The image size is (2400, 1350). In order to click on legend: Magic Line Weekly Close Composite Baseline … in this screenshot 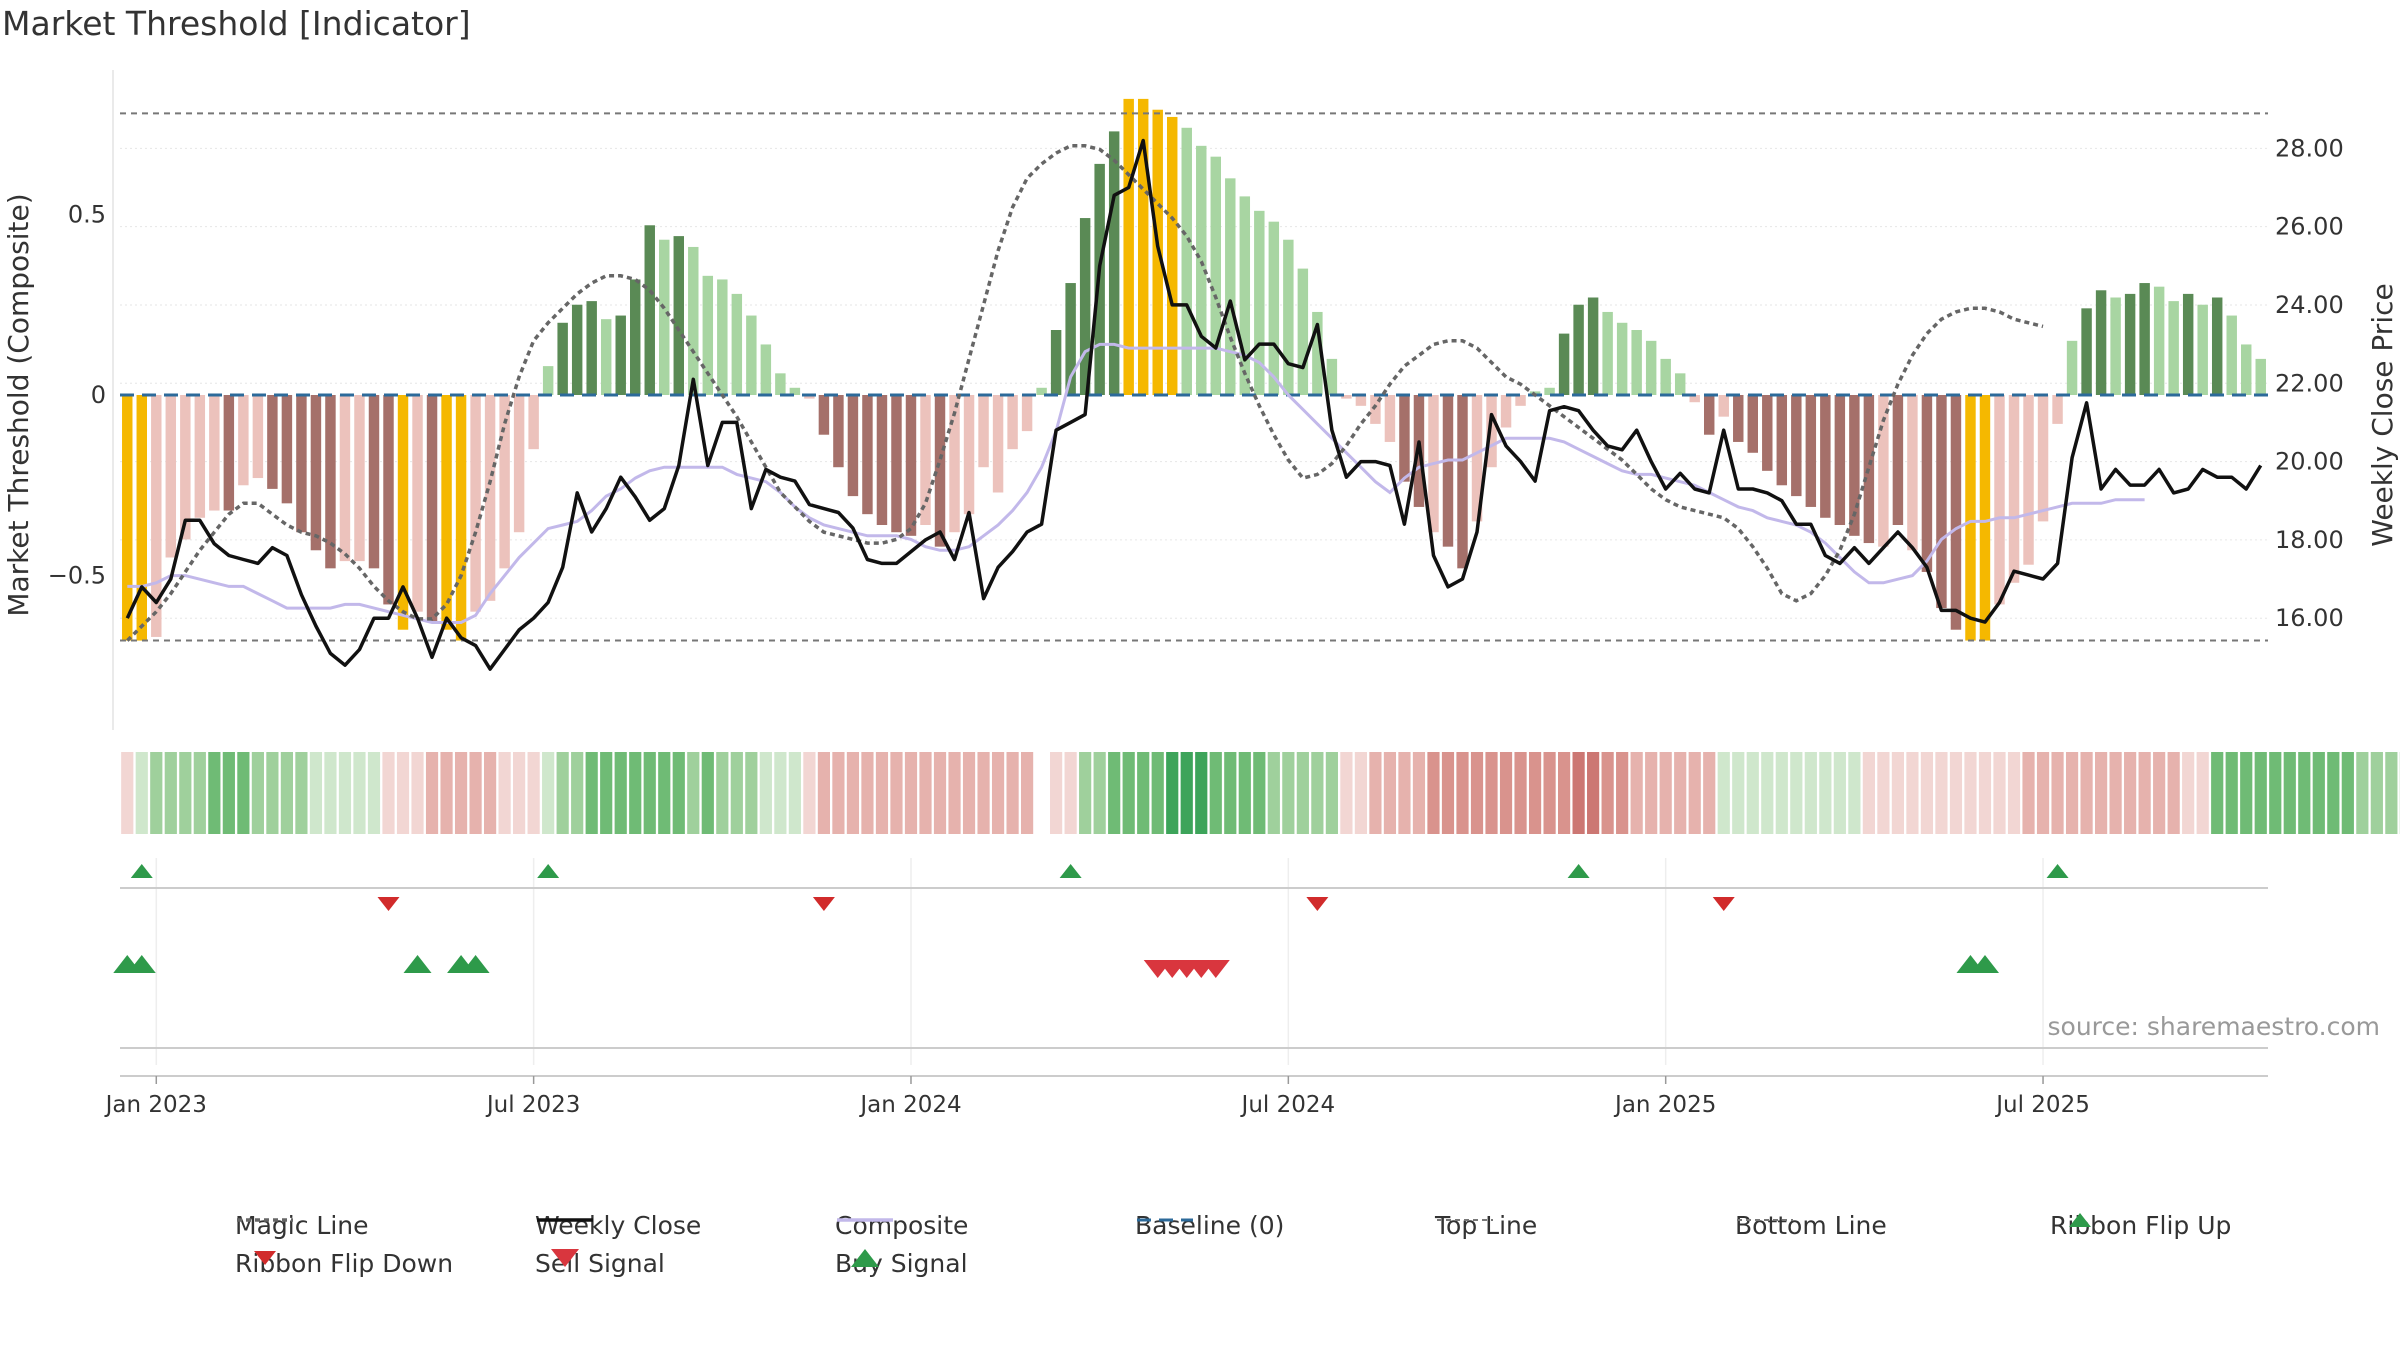, I will do `click(1200, 1250)`.